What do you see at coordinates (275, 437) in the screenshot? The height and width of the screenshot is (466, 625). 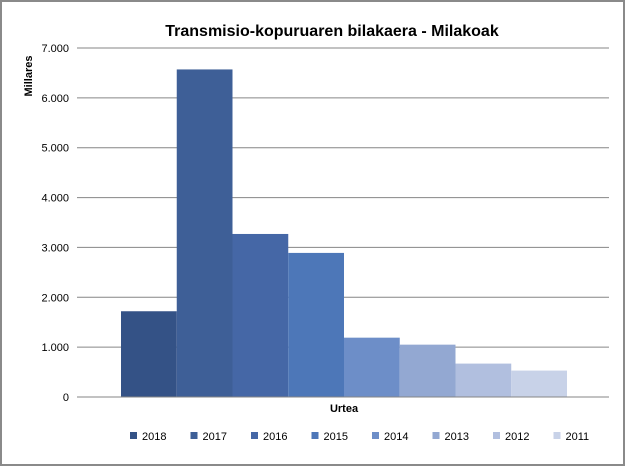 I see `legend-label: 2016` at bounding box center [275, 437].